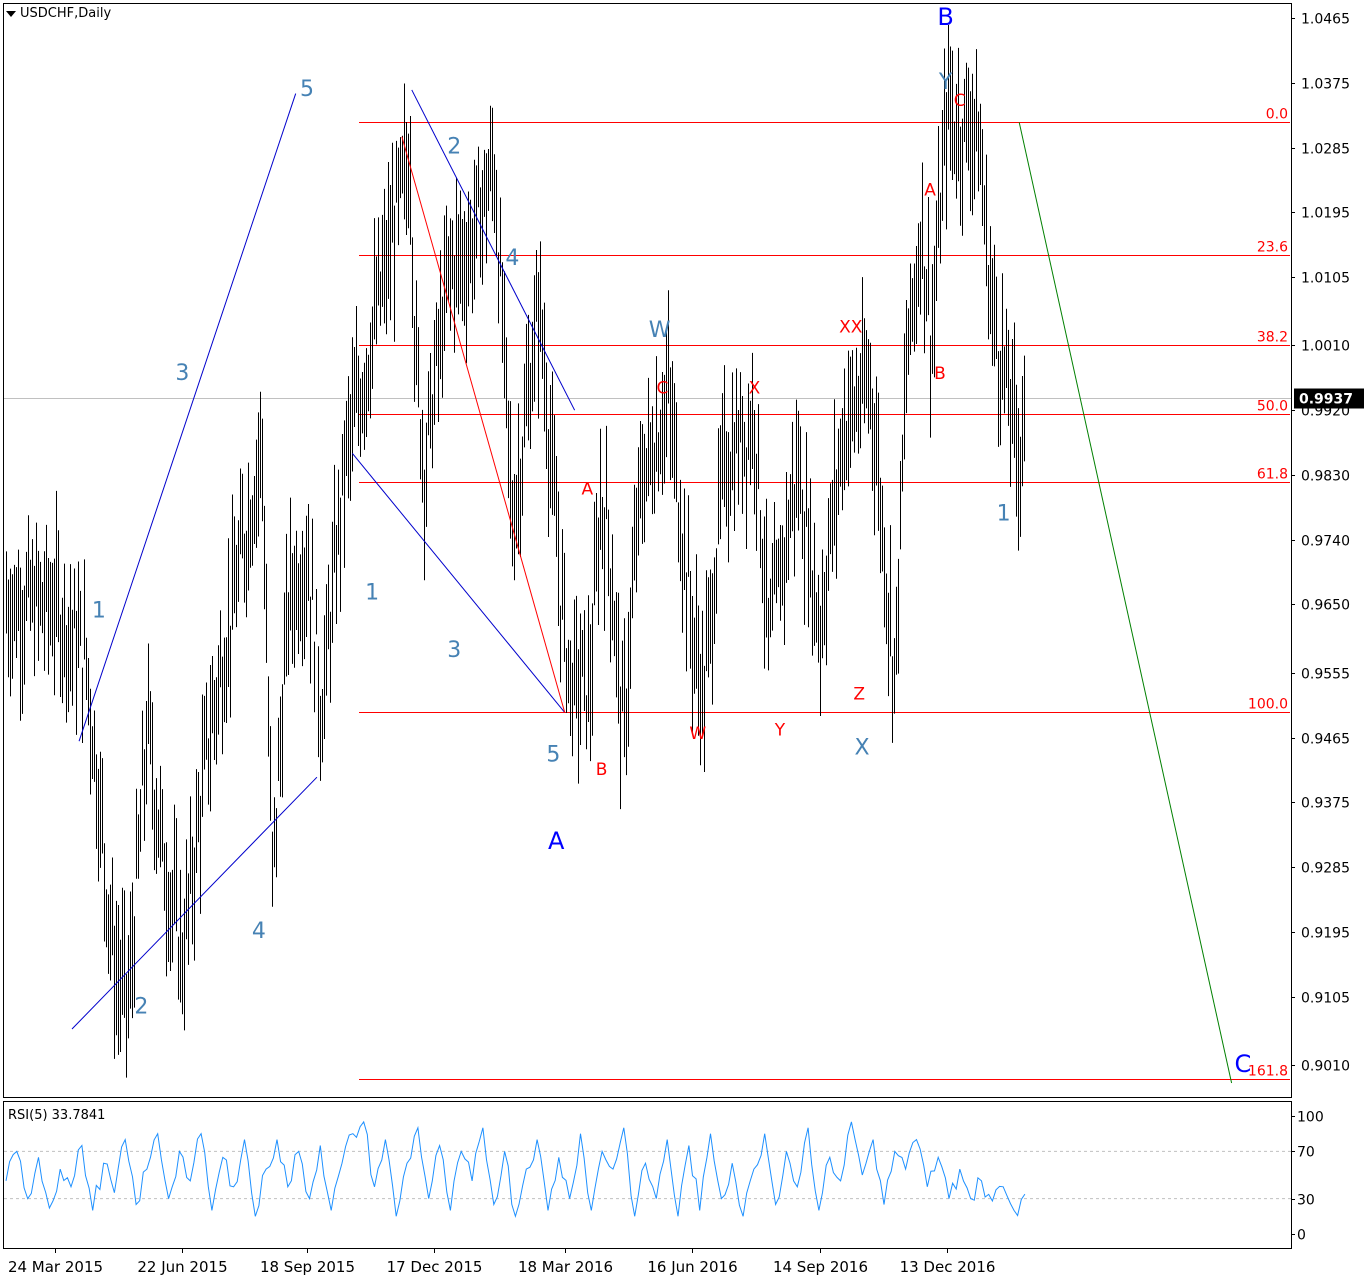 This screenshot has width=1369, height=1287. I want to click on price-tick-label: 1.0010, so click(1325, 347).